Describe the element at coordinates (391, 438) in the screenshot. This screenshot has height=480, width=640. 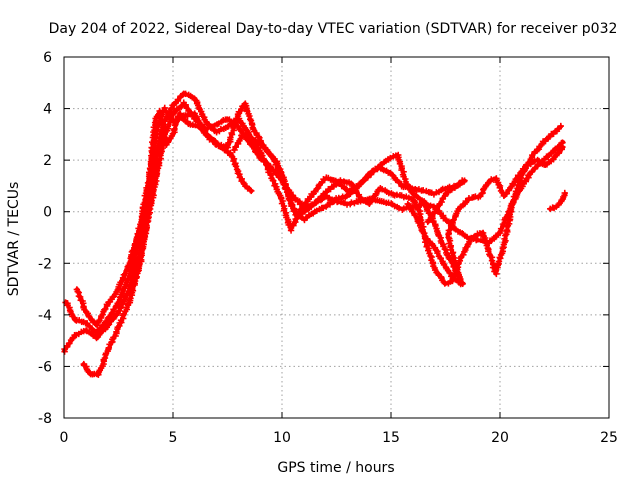
I see `x-tick-label: 15` at that location.